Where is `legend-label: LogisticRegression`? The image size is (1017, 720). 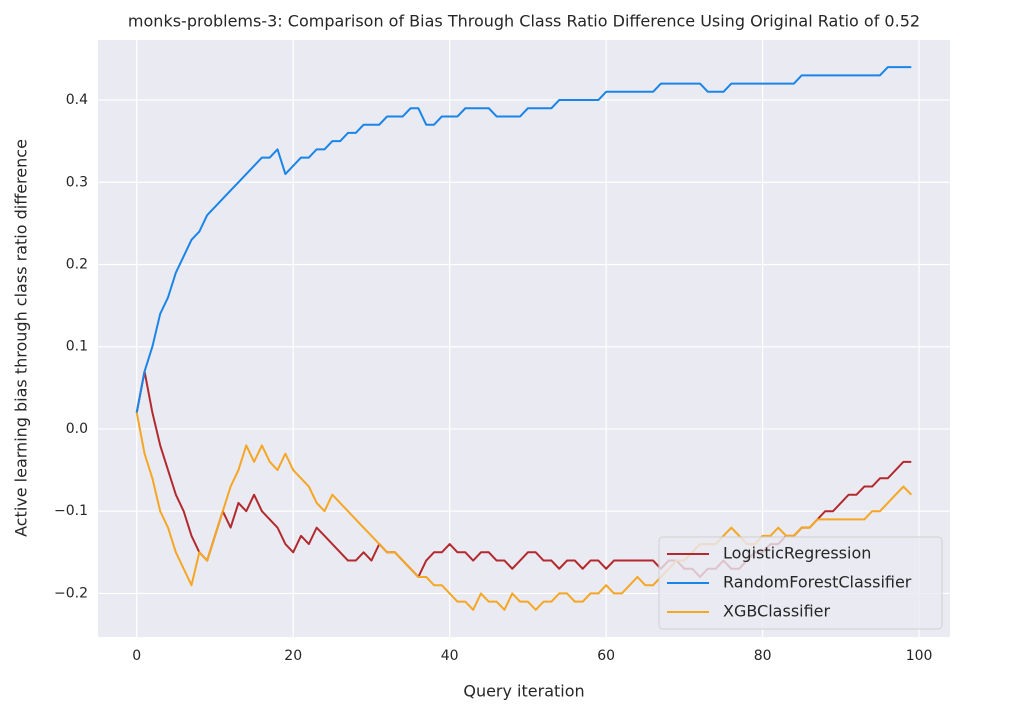
legend-label: LogisticRegression is located at coordinates (797, 553).